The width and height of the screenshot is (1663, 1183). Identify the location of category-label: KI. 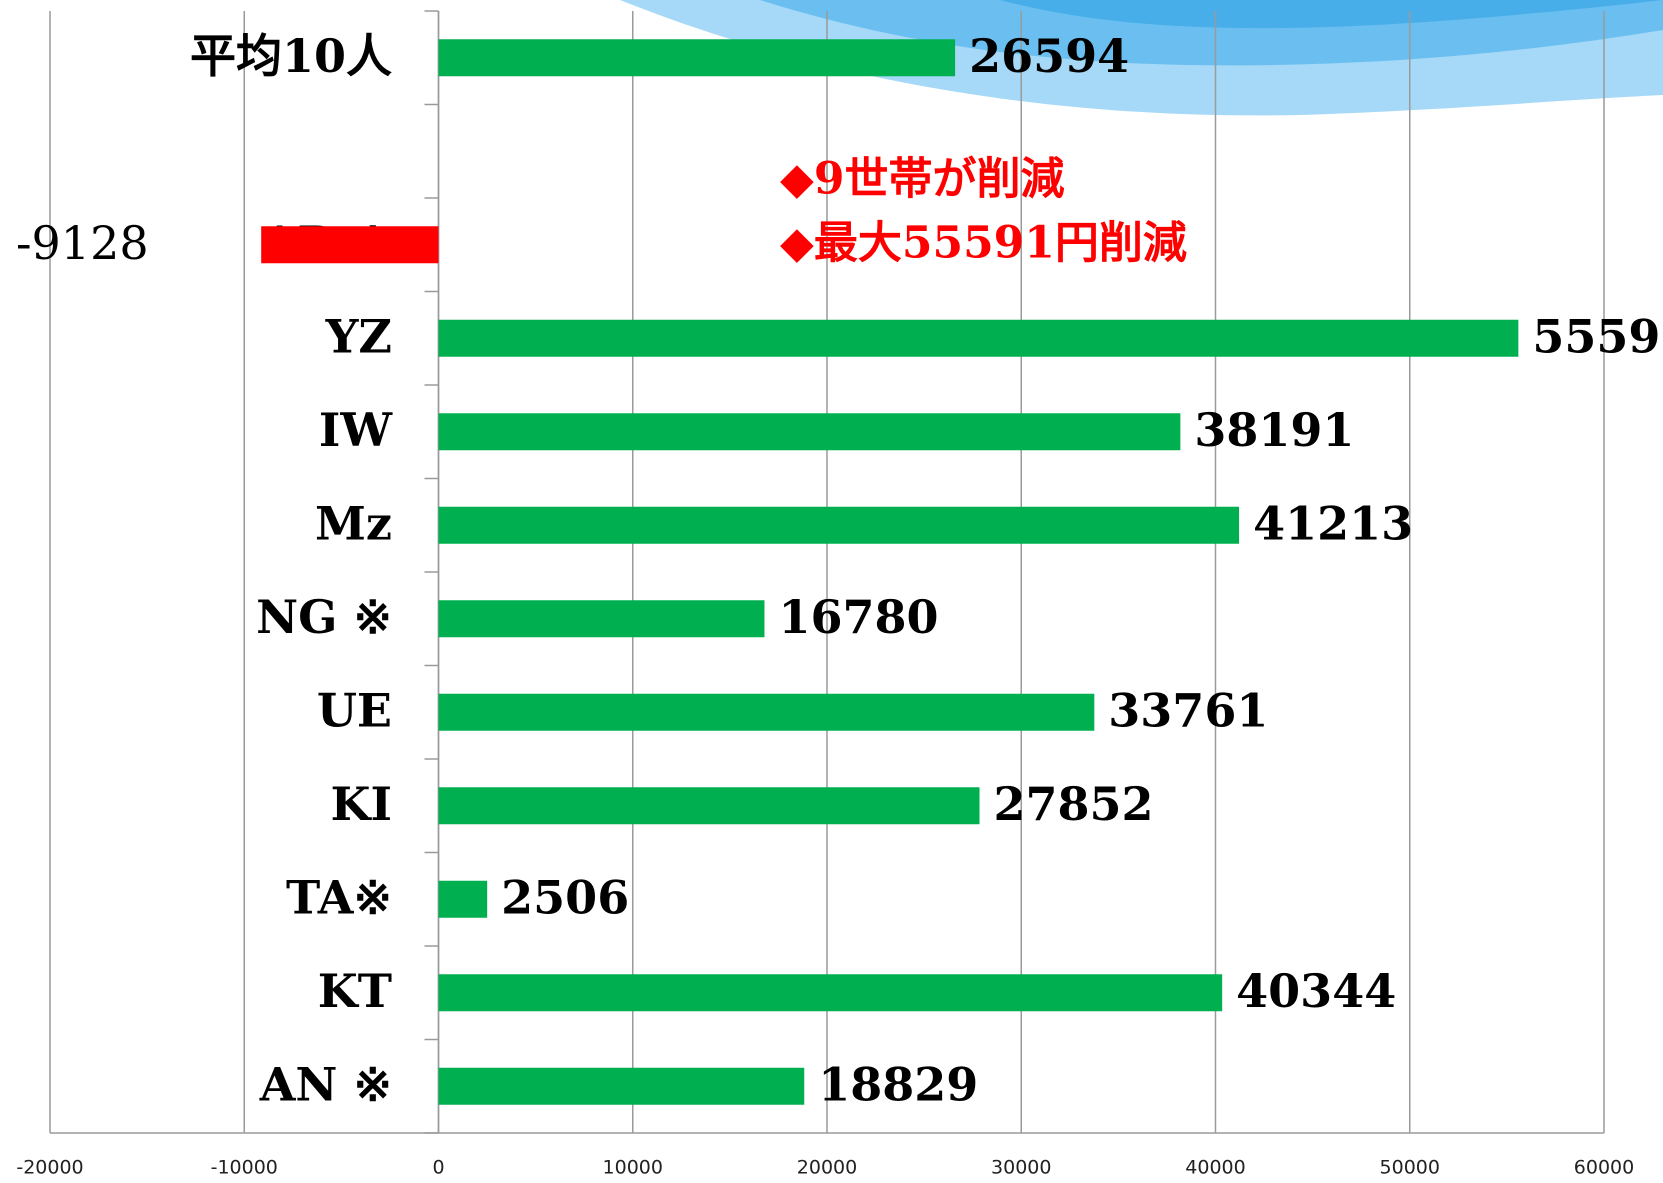
(362, 804).